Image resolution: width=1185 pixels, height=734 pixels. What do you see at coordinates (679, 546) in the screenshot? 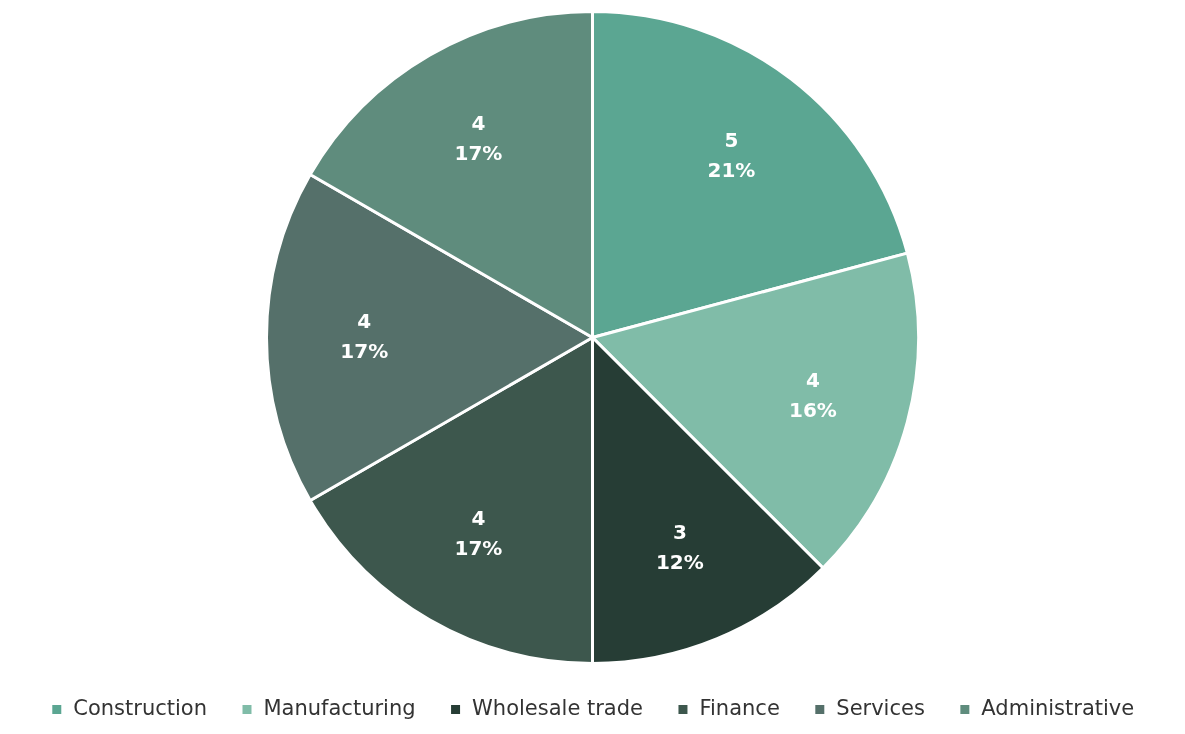
I see `data-label: 3 12%` at bounding box center [679, 546].